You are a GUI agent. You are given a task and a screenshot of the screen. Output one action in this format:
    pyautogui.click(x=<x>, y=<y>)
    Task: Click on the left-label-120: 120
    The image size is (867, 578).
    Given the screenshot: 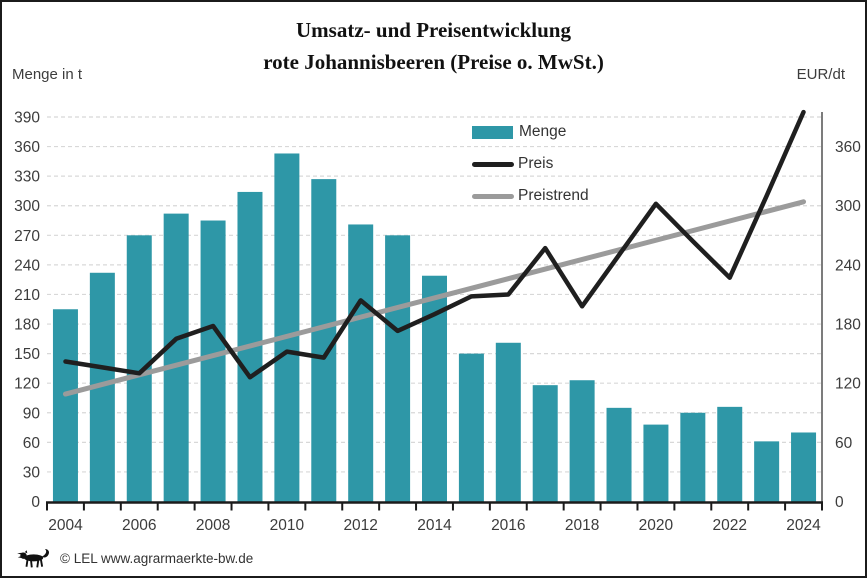 What is the action you would take?
    pyautogui.click(x=27, y=384)
    